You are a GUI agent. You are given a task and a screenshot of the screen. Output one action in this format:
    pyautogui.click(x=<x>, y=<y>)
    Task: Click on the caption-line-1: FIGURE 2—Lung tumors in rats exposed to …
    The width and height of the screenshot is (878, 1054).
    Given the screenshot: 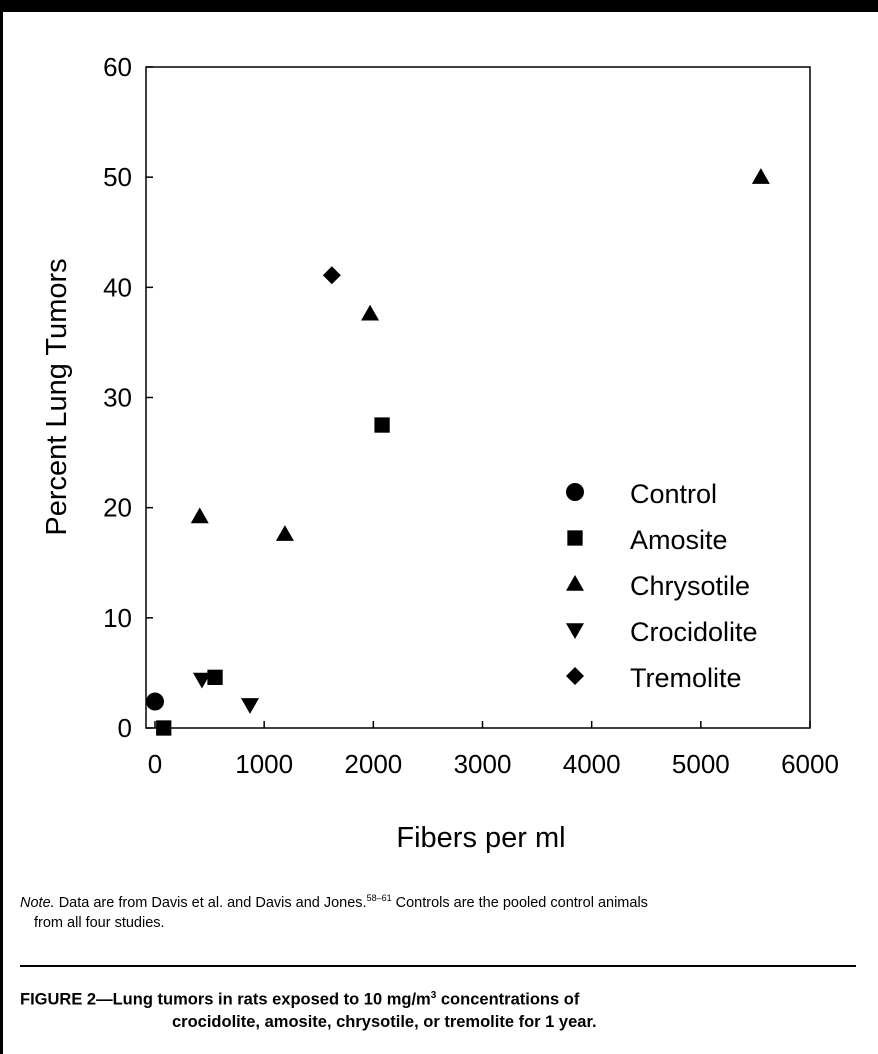 What is the action you would take?
    pyautogui.click(x=440, y=998)
    